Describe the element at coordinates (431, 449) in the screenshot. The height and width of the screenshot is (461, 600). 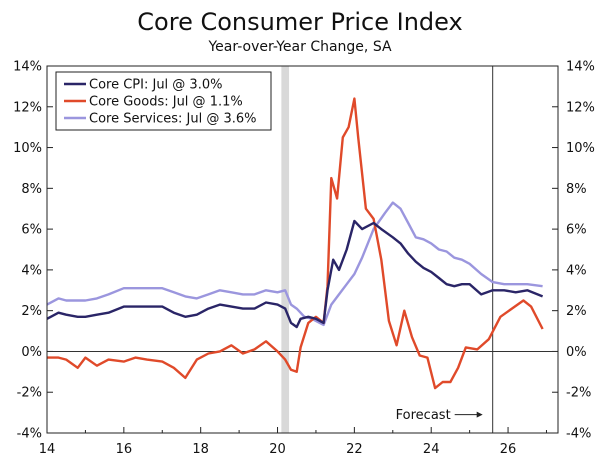
I see `x-tick-label: 24` at that location.